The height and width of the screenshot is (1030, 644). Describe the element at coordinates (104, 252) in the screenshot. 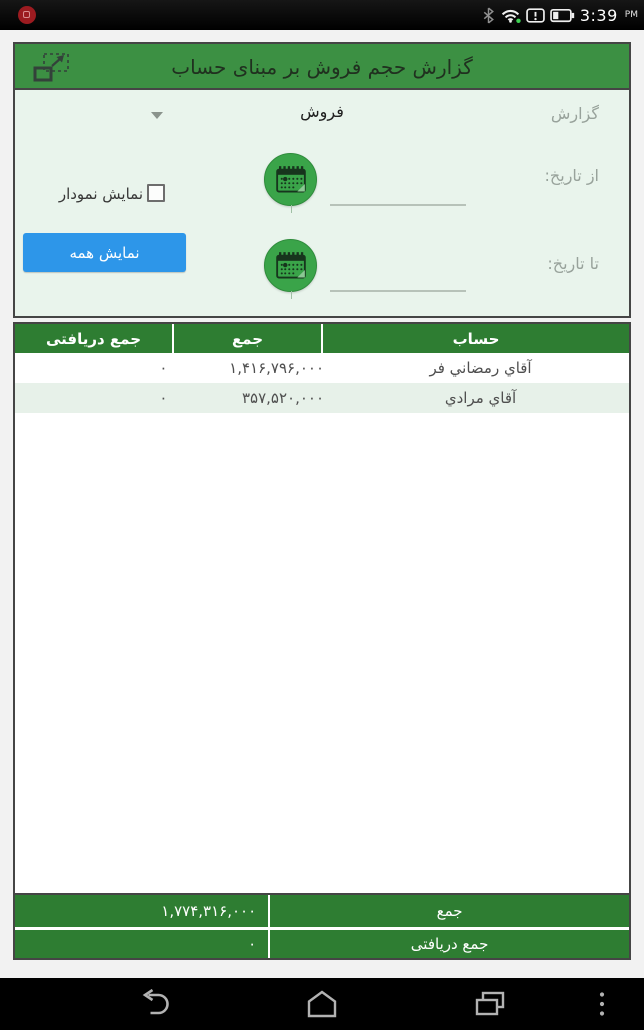

I see `show-all-button: نمایش همه` at that location.